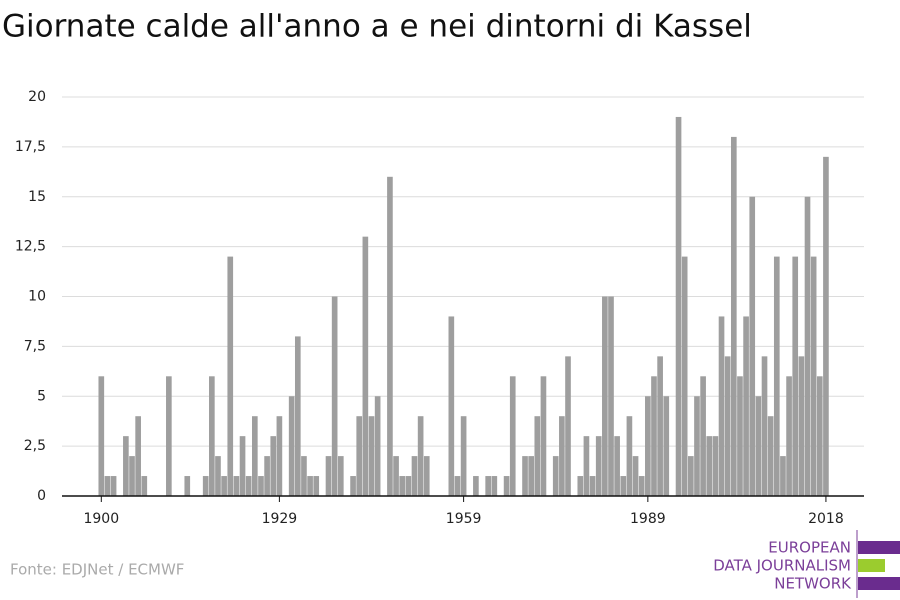 Image resolution: width=900 pixels, height=600 pixels. Describe the element at coordinates (809, 548) in the screenshot. I see `logo-text: EUROPEAN` at that location.